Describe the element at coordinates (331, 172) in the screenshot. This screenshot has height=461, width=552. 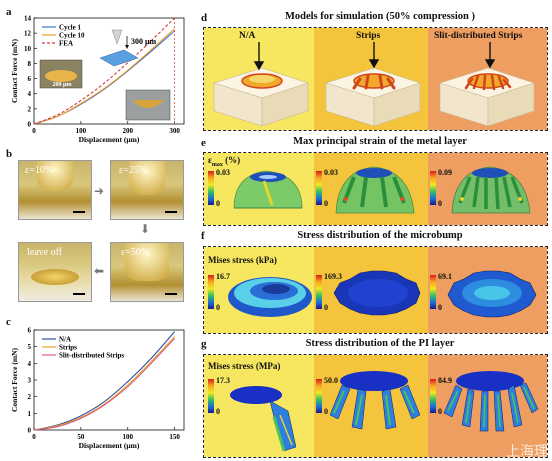
I see `colorbar-max-2: 0.03` at that location.